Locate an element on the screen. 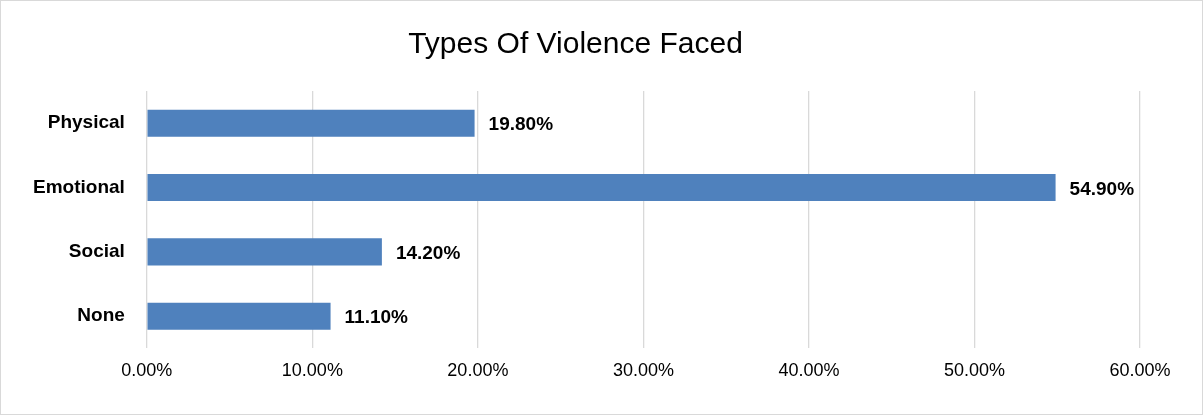 The image size is (1203, 415). chart-title: Types Of Violence Faced is located at coordinates (575, 43).